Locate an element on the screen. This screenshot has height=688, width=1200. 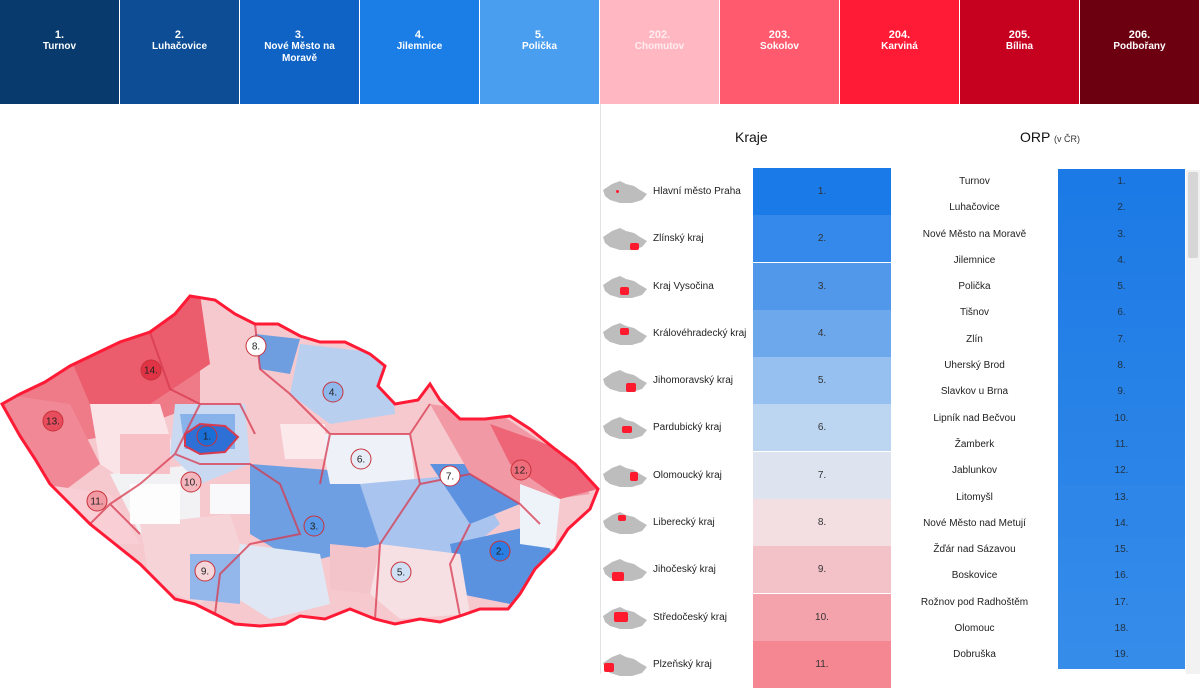
orp-rank-bar: 1. is located at coordinates (1121, 182).